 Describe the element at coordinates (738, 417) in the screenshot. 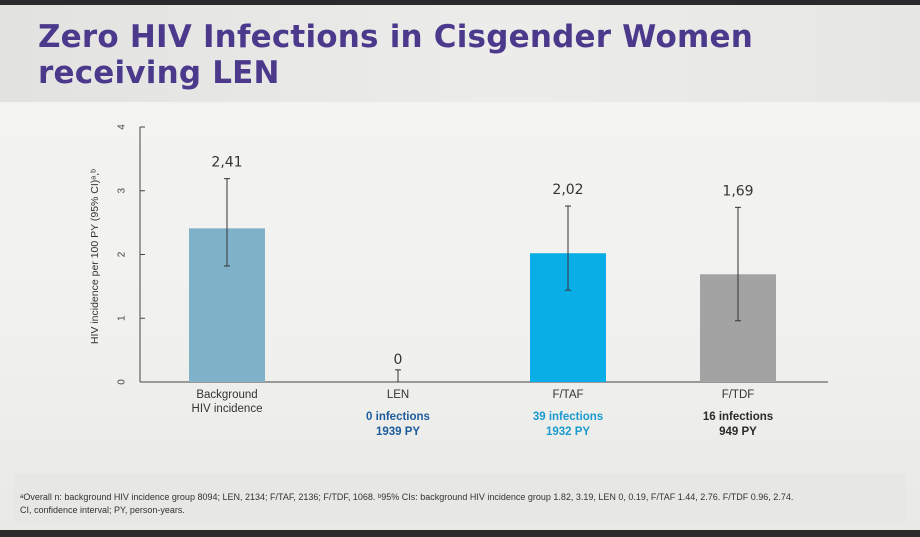

I see `bar-info-label: 16 infections` at that location.